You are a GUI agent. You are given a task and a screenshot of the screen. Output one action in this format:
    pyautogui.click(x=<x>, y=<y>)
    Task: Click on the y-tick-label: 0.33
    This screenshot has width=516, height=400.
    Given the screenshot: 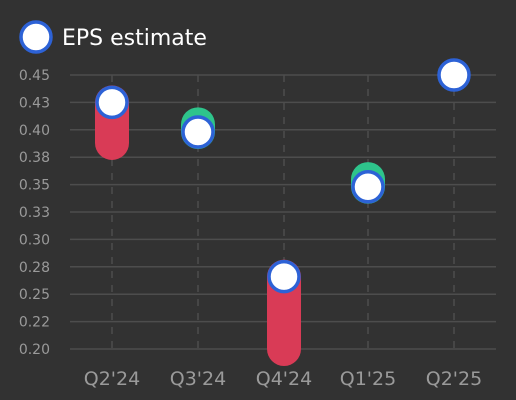 What is the action you would take?
    pyautogui.click(x=34, y=213)
    